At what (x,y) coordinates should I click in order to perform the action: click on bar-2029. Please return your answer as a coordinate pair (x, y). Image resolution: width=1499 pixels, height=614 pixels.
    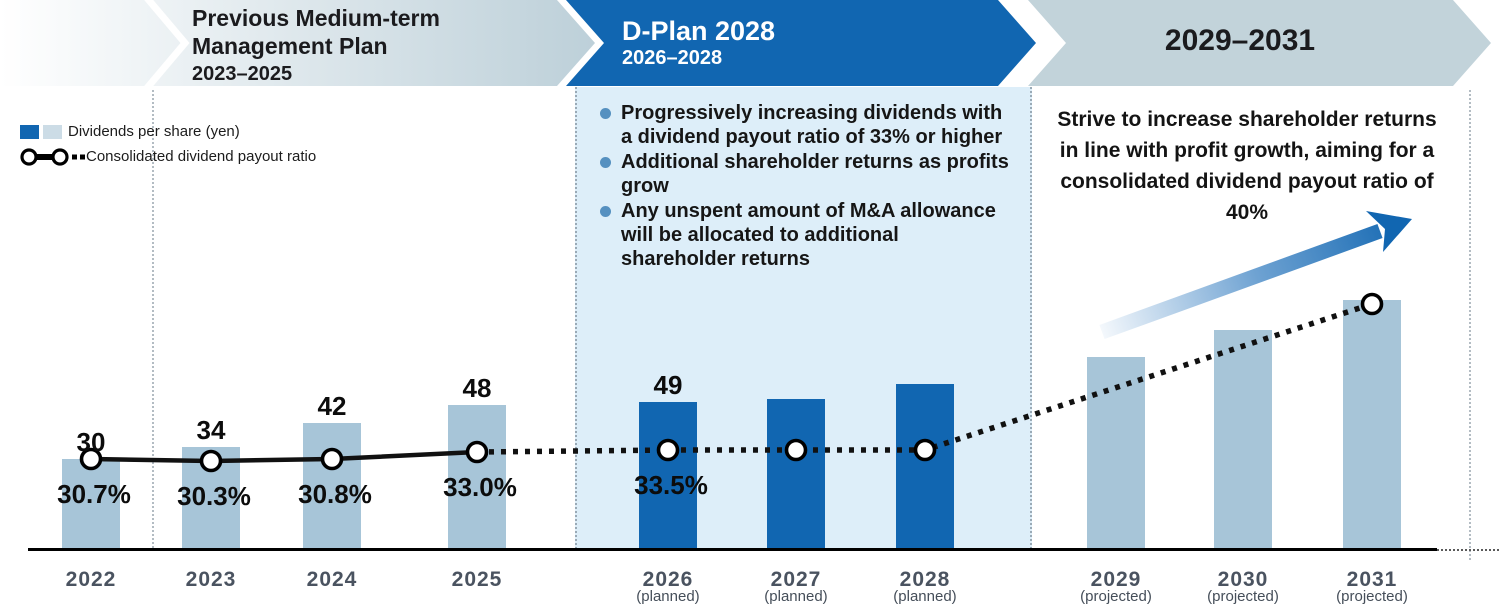
    Looking at the image, I should click on (1116, 453).